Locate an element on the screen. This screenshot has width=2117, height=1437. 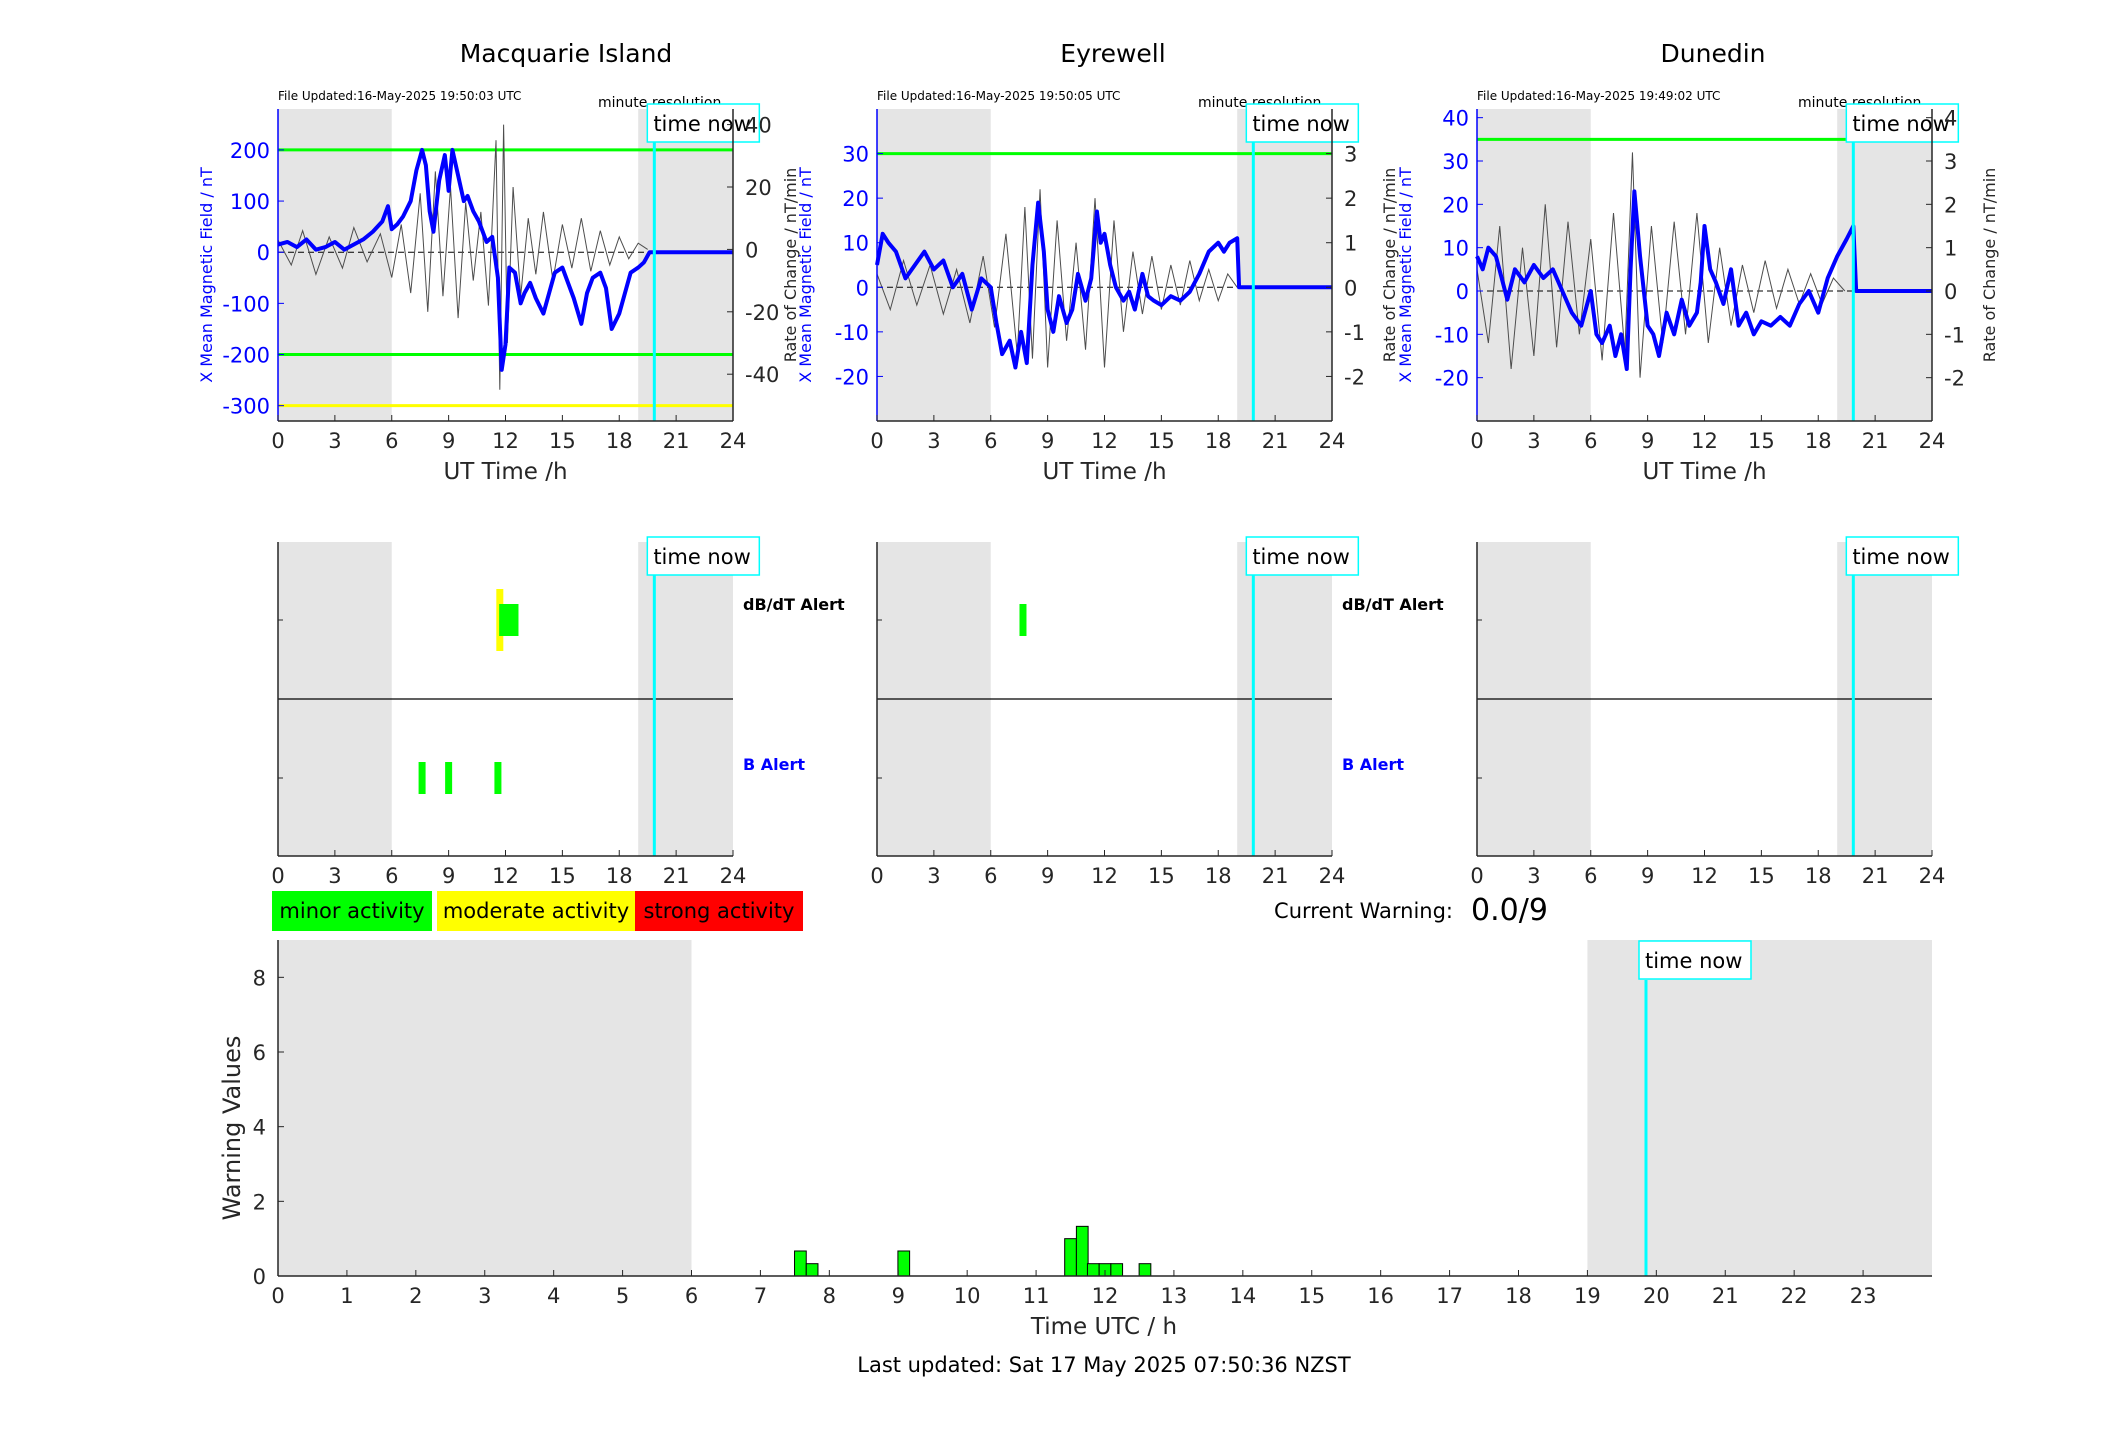
y-tick-label: 20 is located at coordinates (855, 199).